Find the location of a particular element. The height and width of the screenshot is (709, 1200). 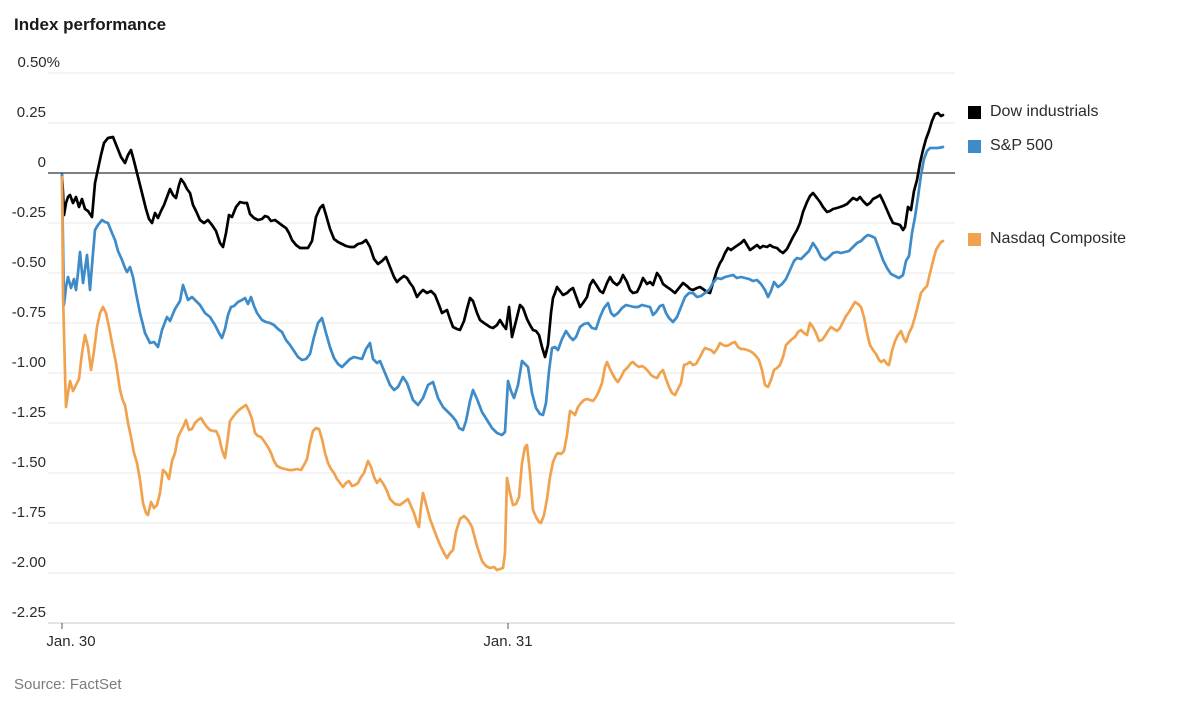

legend-label: Nasdaq Composite is located at coordinates (1058, 238).